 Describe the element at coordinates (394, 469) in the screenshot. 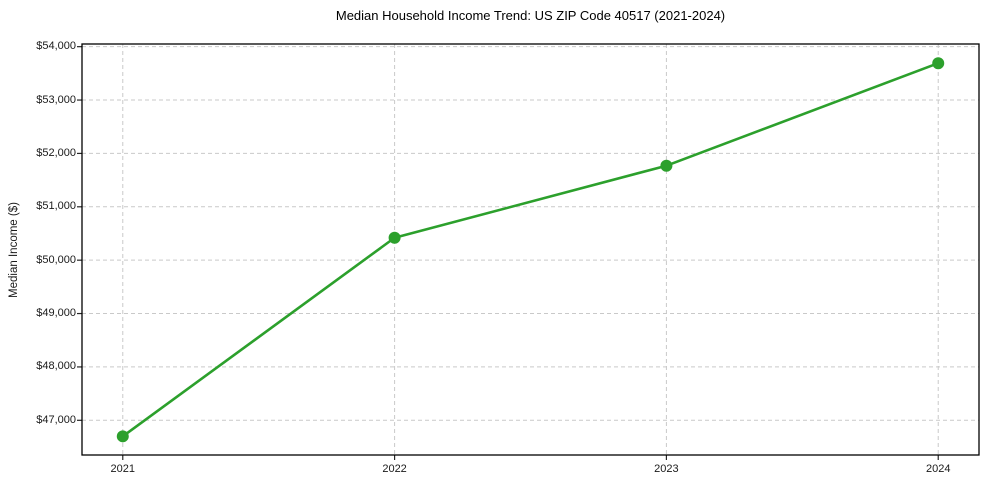

I see `x-tick-label: 2022` at that location.